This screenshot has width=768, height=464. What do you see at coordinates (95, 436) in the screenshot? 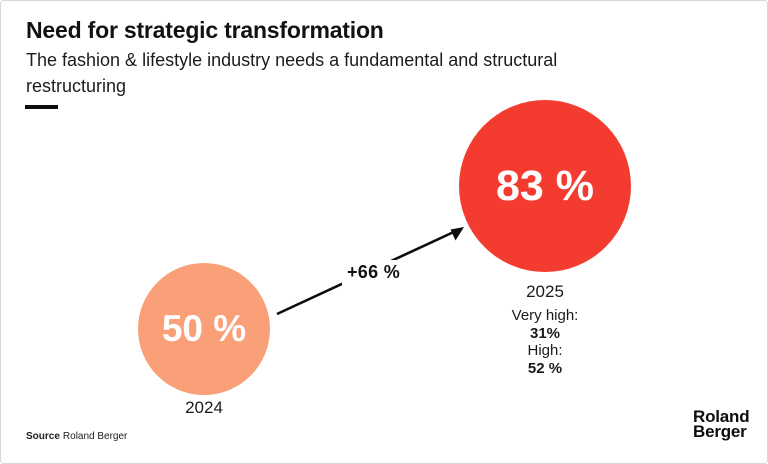
I see `source-value: Roland Berger` at bounding box center [95, 436].